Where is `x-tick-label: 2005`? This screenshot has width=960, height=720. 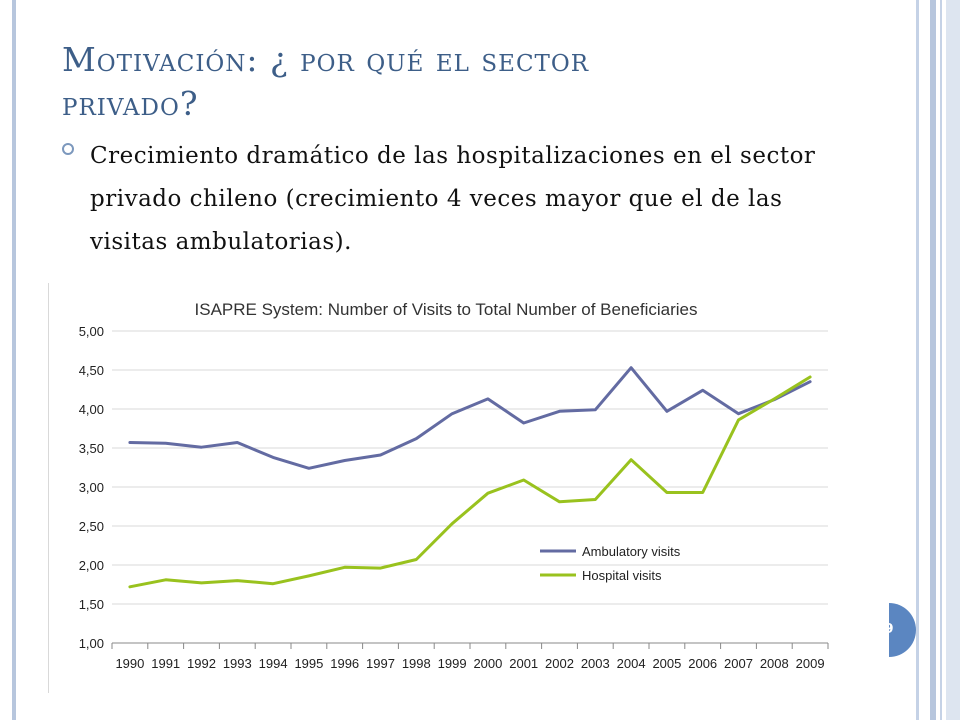
x-tick-label: 2005 is located at coordinates (666, 663).